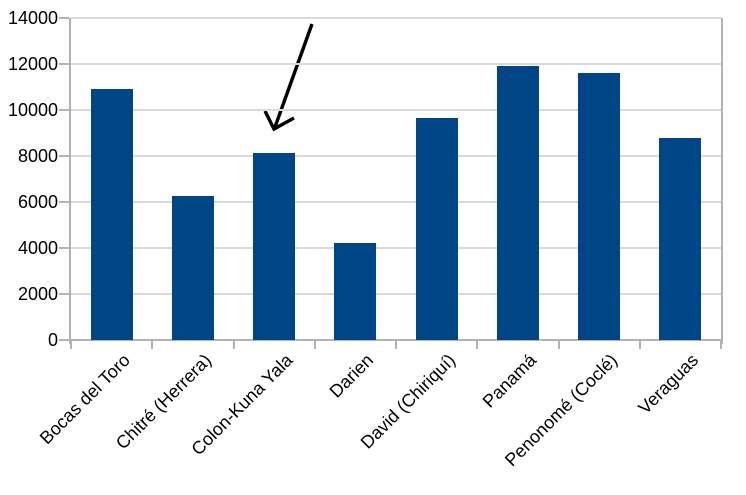 The height and width of the screenshot is (495, 746). What do you see at coordinates (668, 384) in the screenshot?
I see `x-axis-category-label: Veraguas` at bounding box center [668, 384].